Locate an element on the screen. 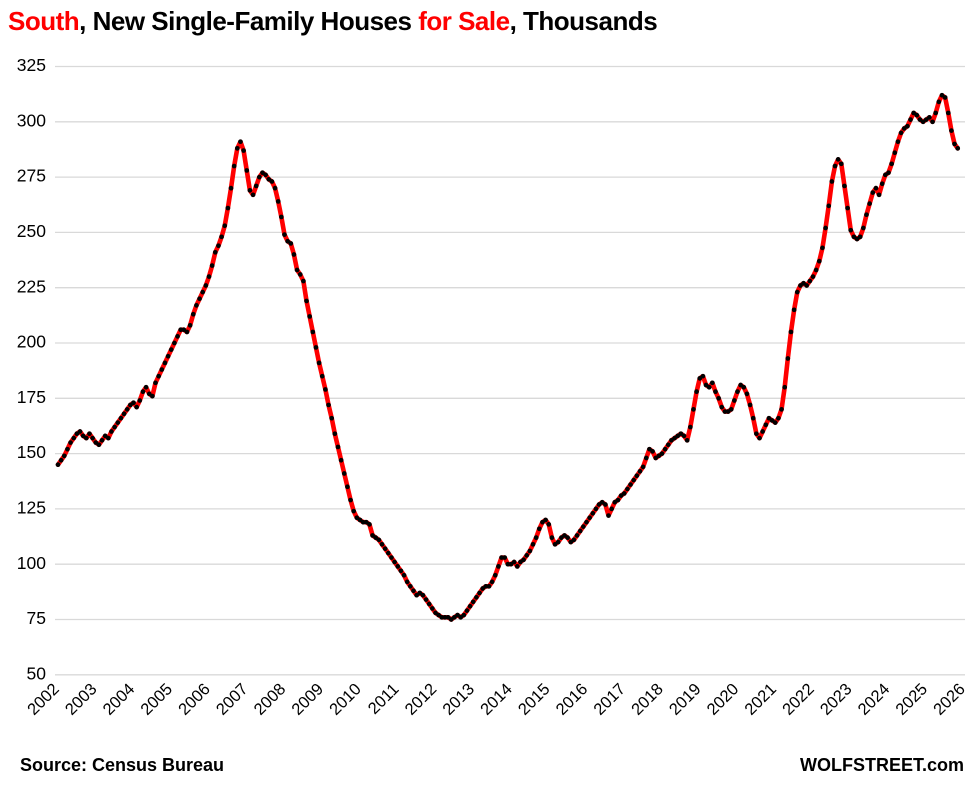 This screenshot has width=980, height=788. y-axis-label-325: 325 is located at coordinates (31, 65).